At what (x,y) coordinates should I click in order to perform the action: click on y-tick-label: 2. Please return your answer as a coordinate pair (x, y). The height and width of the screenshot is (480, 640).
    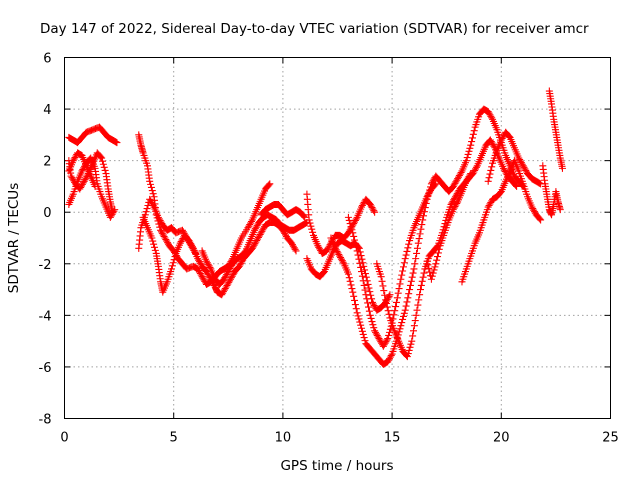
    Looking at the image, I should click on (47, 162).